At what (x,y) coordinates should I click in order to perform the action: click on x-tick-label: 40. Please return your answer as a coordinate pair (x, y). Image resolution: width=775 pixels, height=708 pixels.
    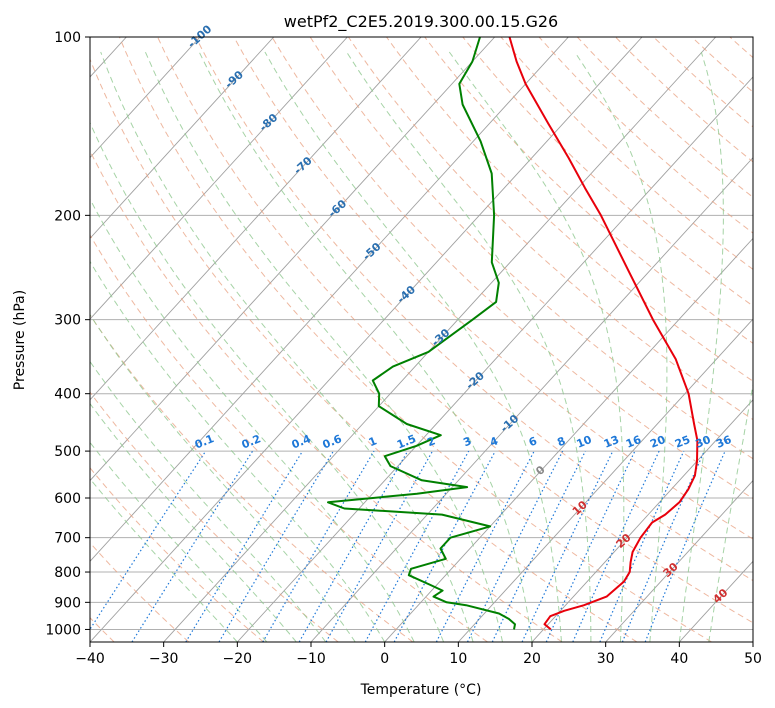
    Looking at the image, I should click on (679, 659).